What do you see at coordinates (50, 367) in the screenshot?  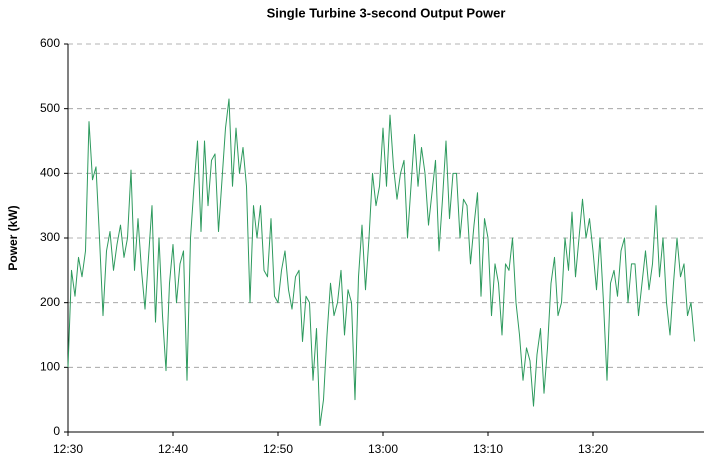 I see `y-tick-label: 100` at bounding box center [50, 367].